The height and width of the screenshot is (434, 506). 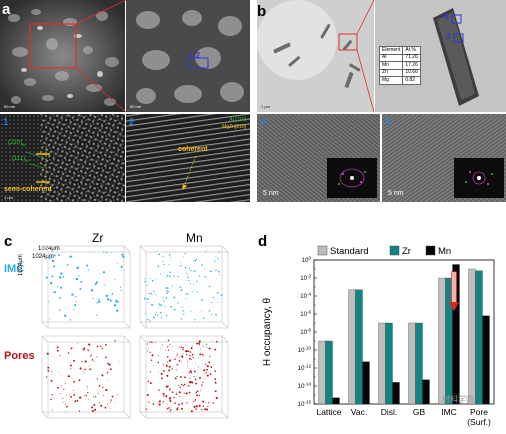 What do you see at coordinates (426, 392) in the screenshot?
I see `bar-mn` at bounding box center [426, 392].